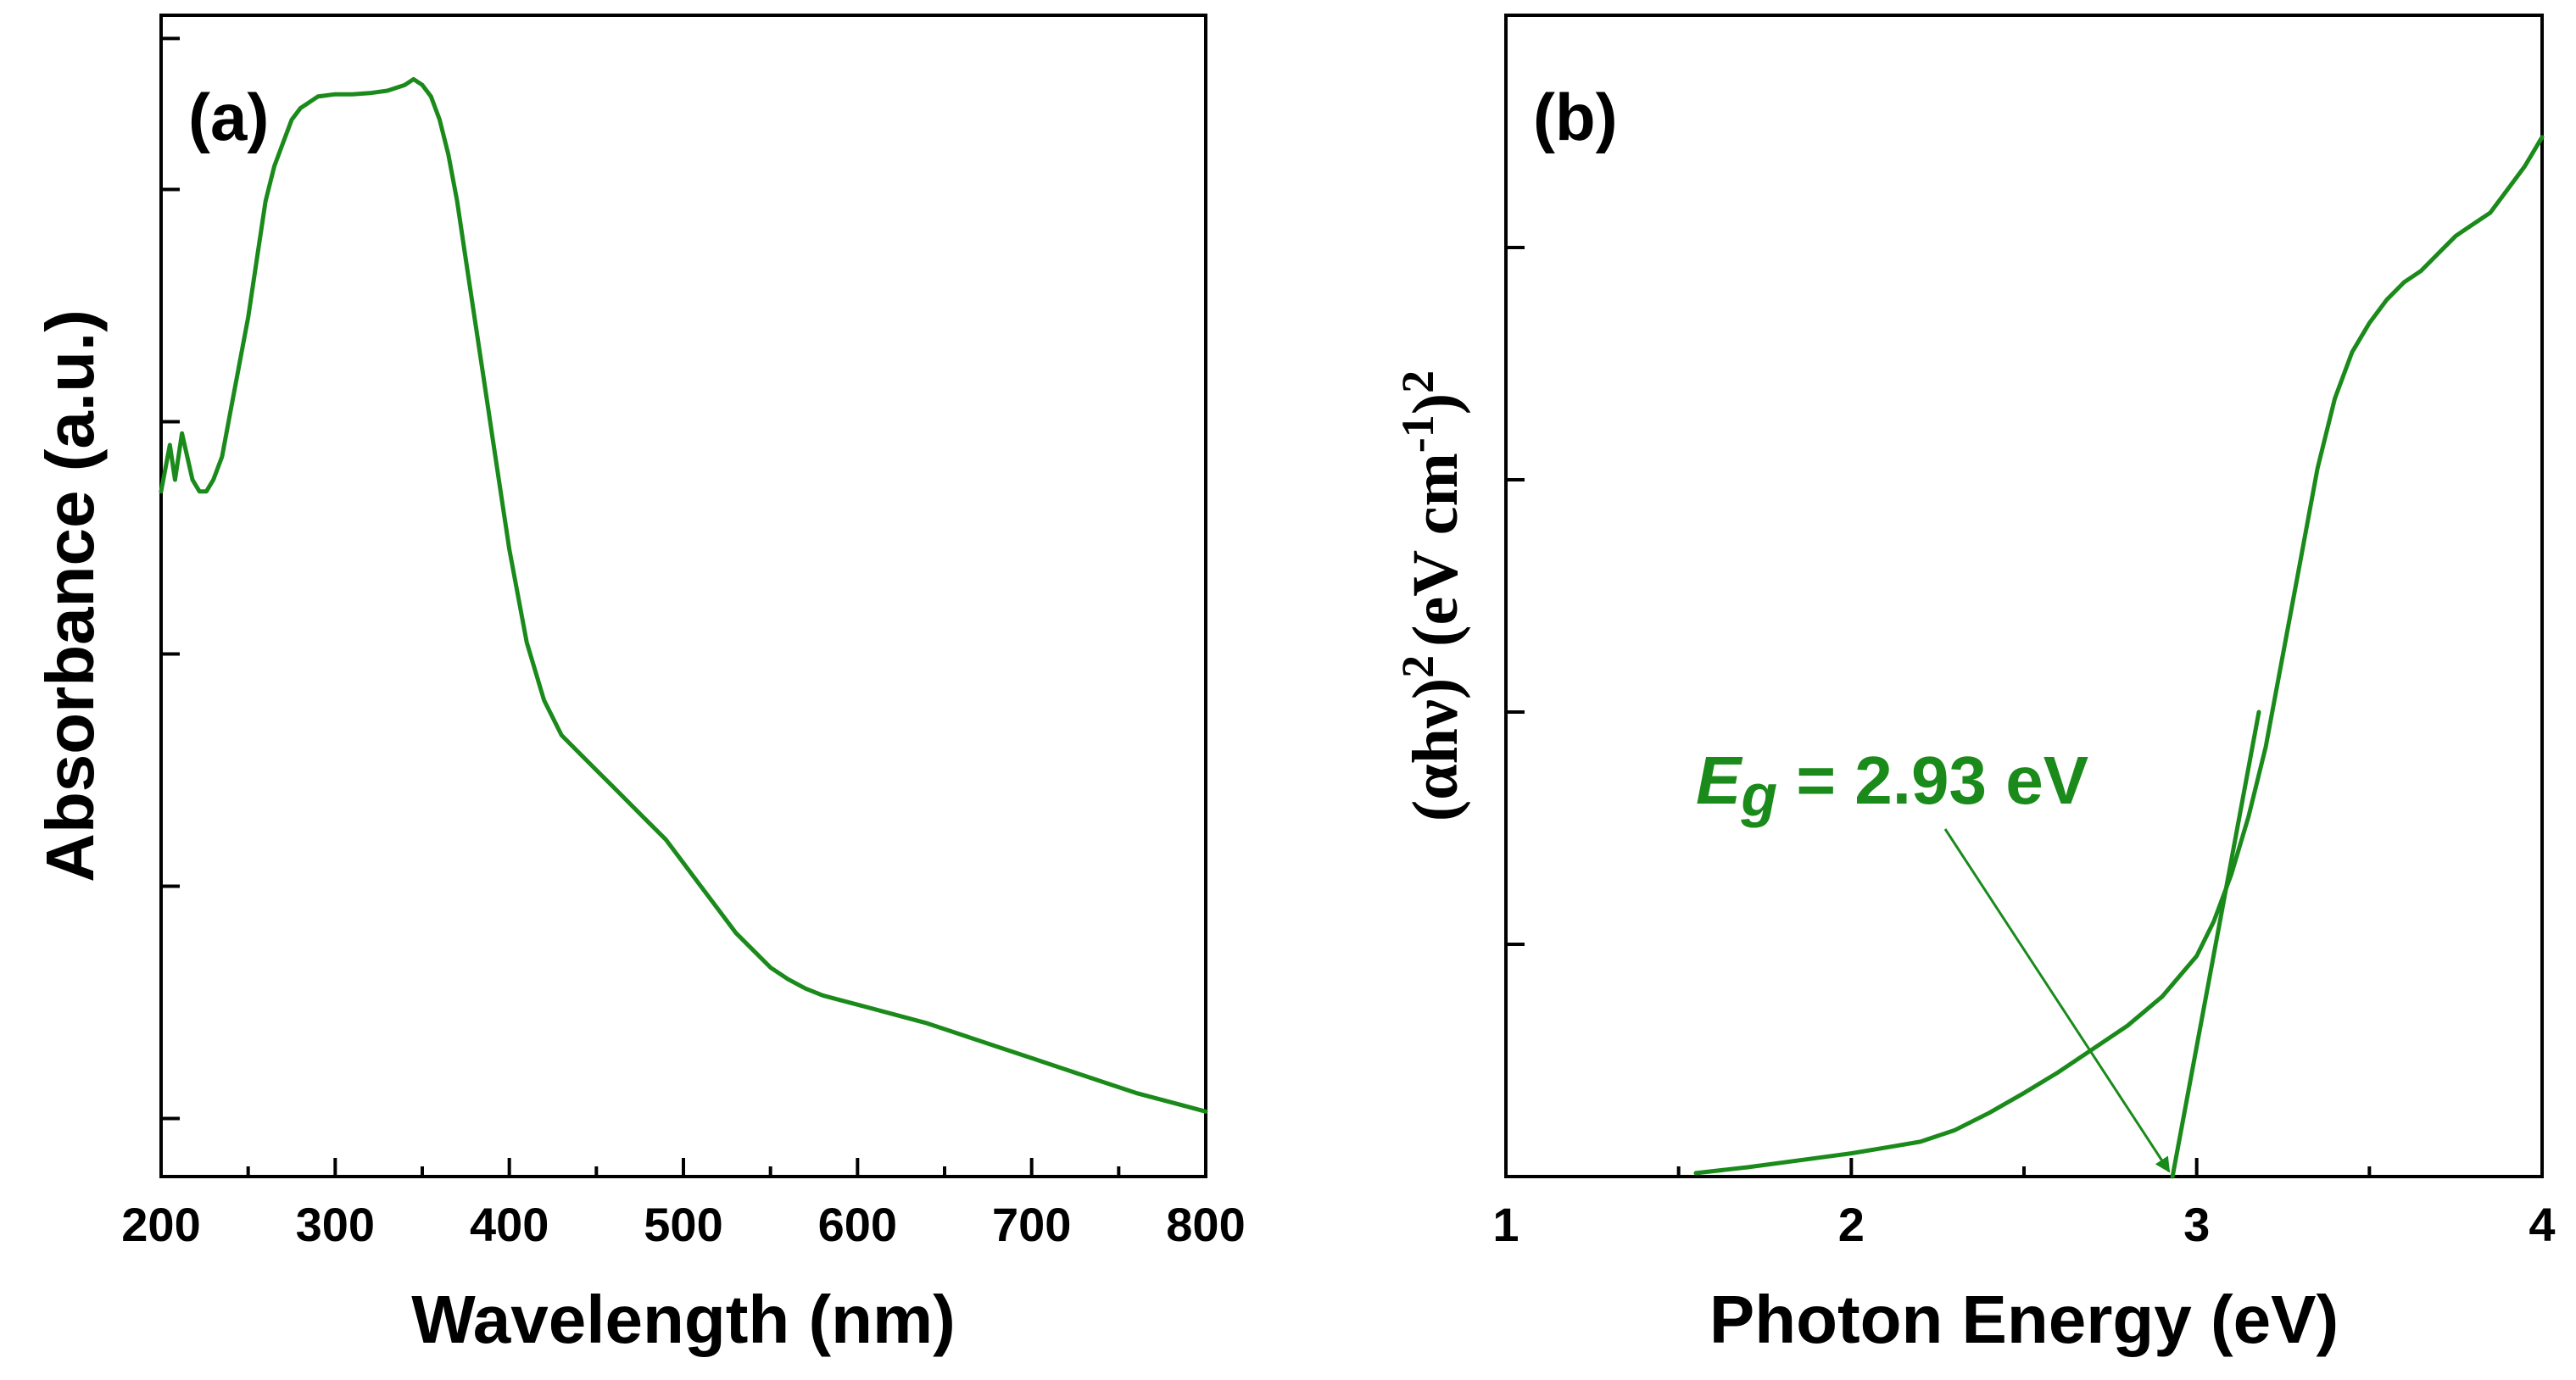 This screenshot has width=2576, height=1380. Describe the element at coordinates (2542, 1224) in the screenshot. I see `panel-b-xtick-label: 4` at that location.